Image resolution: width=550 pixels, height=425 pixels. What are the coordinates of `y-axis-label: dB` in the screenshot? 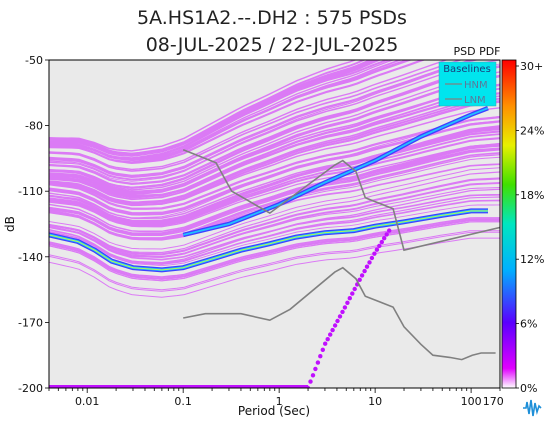 It's located at (10, 224).